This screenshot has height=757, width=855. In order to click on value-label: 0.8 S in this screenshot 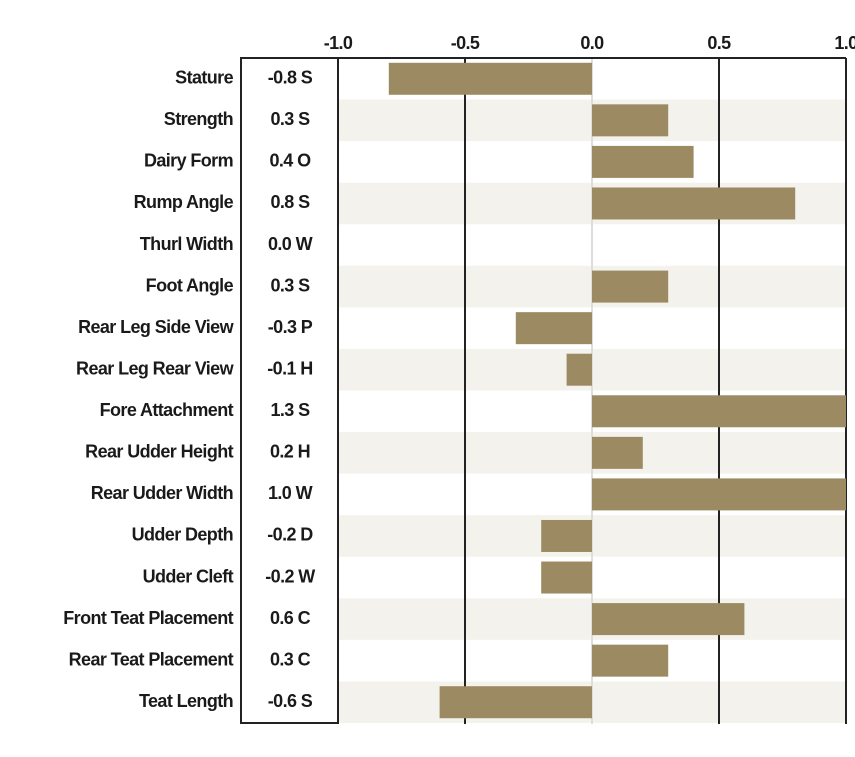, I will do `click(290, 202)`.